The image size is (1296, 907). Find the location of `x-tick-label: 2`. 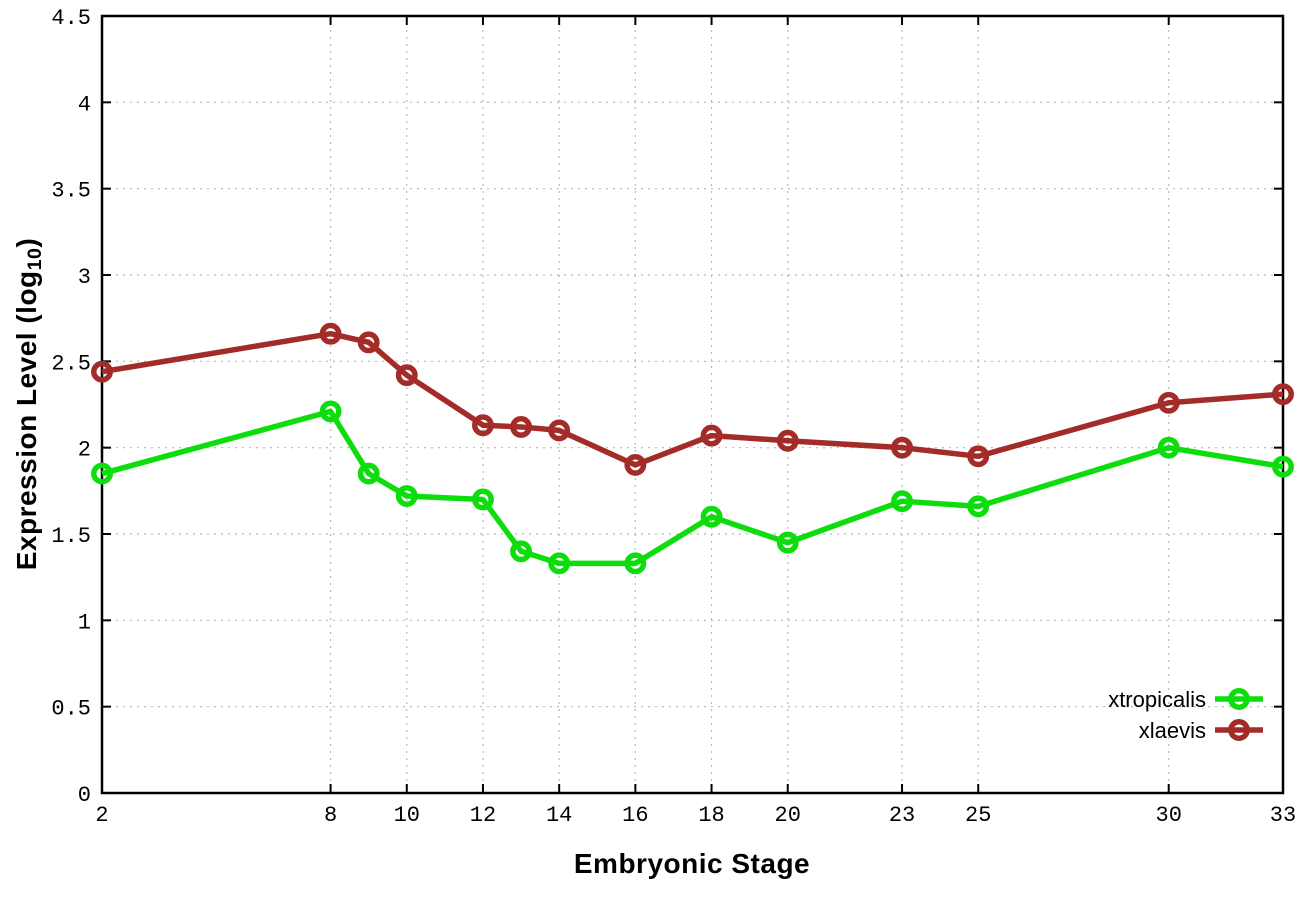

x-tick-label: 2 is located at coordinates (101, 815).